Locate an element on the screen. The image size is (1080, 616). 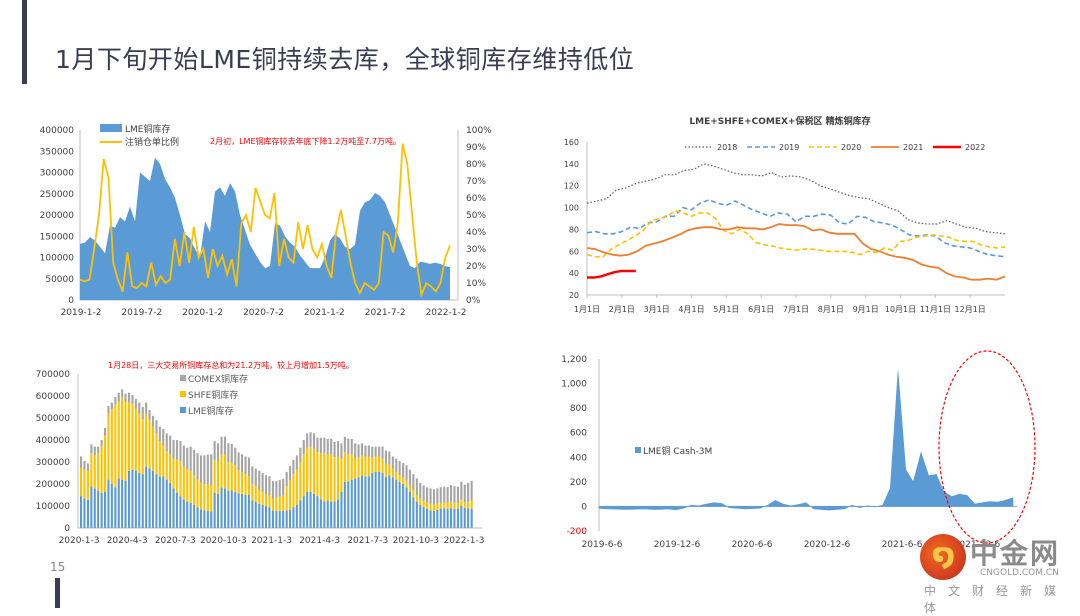
y-tick-label-left: 100000 is located at coordinates (57, 259).